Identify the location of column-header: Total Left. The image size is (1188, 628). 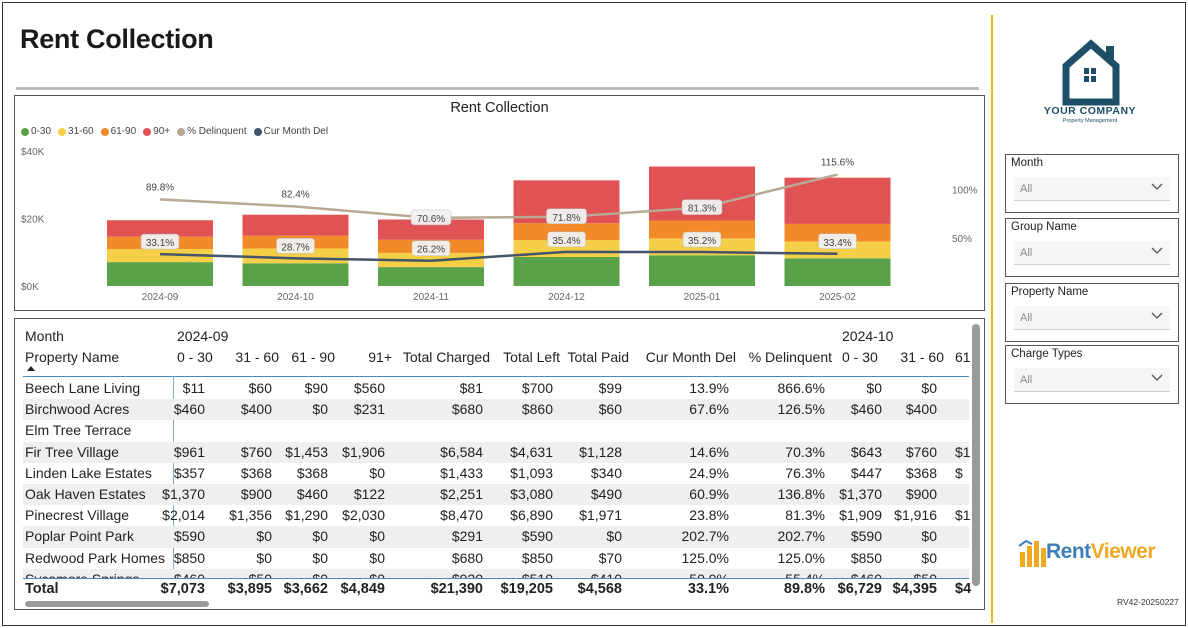
(531, 357).